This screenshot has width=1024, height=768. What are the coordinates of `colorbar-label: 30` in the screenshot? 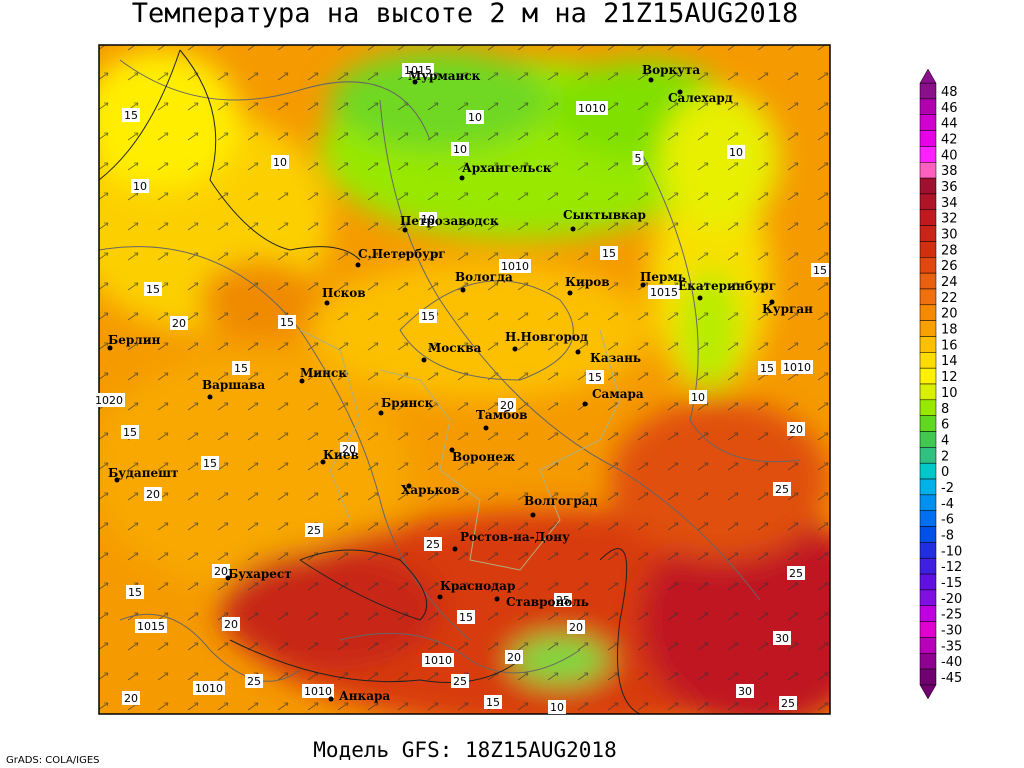 It's located at (949, 235).